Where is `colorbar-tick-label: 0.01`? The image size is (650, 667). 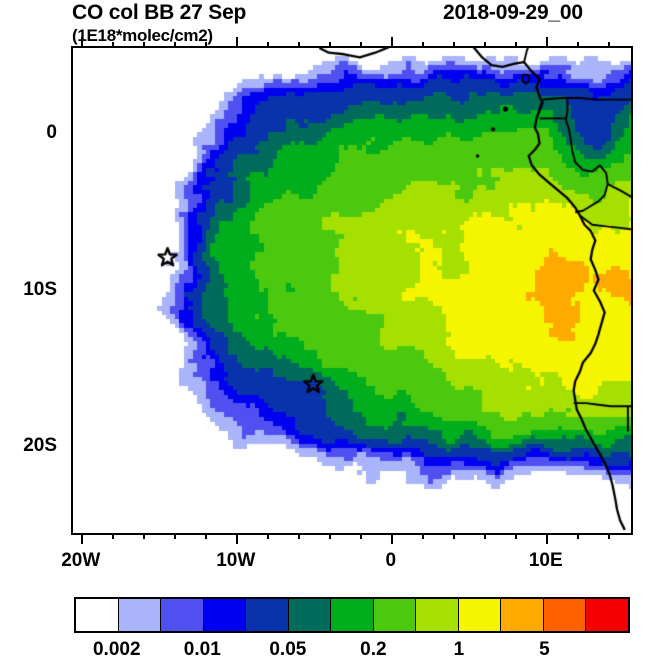
colorbar-tick-label: 0.01 is located at coordinates (202, 649).